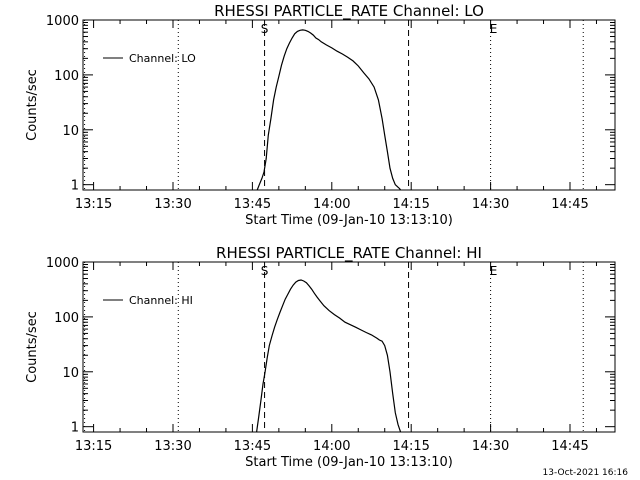 Image resolution: width=640 pixels, height=480 pixels. I want to click on legend-label: Channel: HI, so click(161, 300).